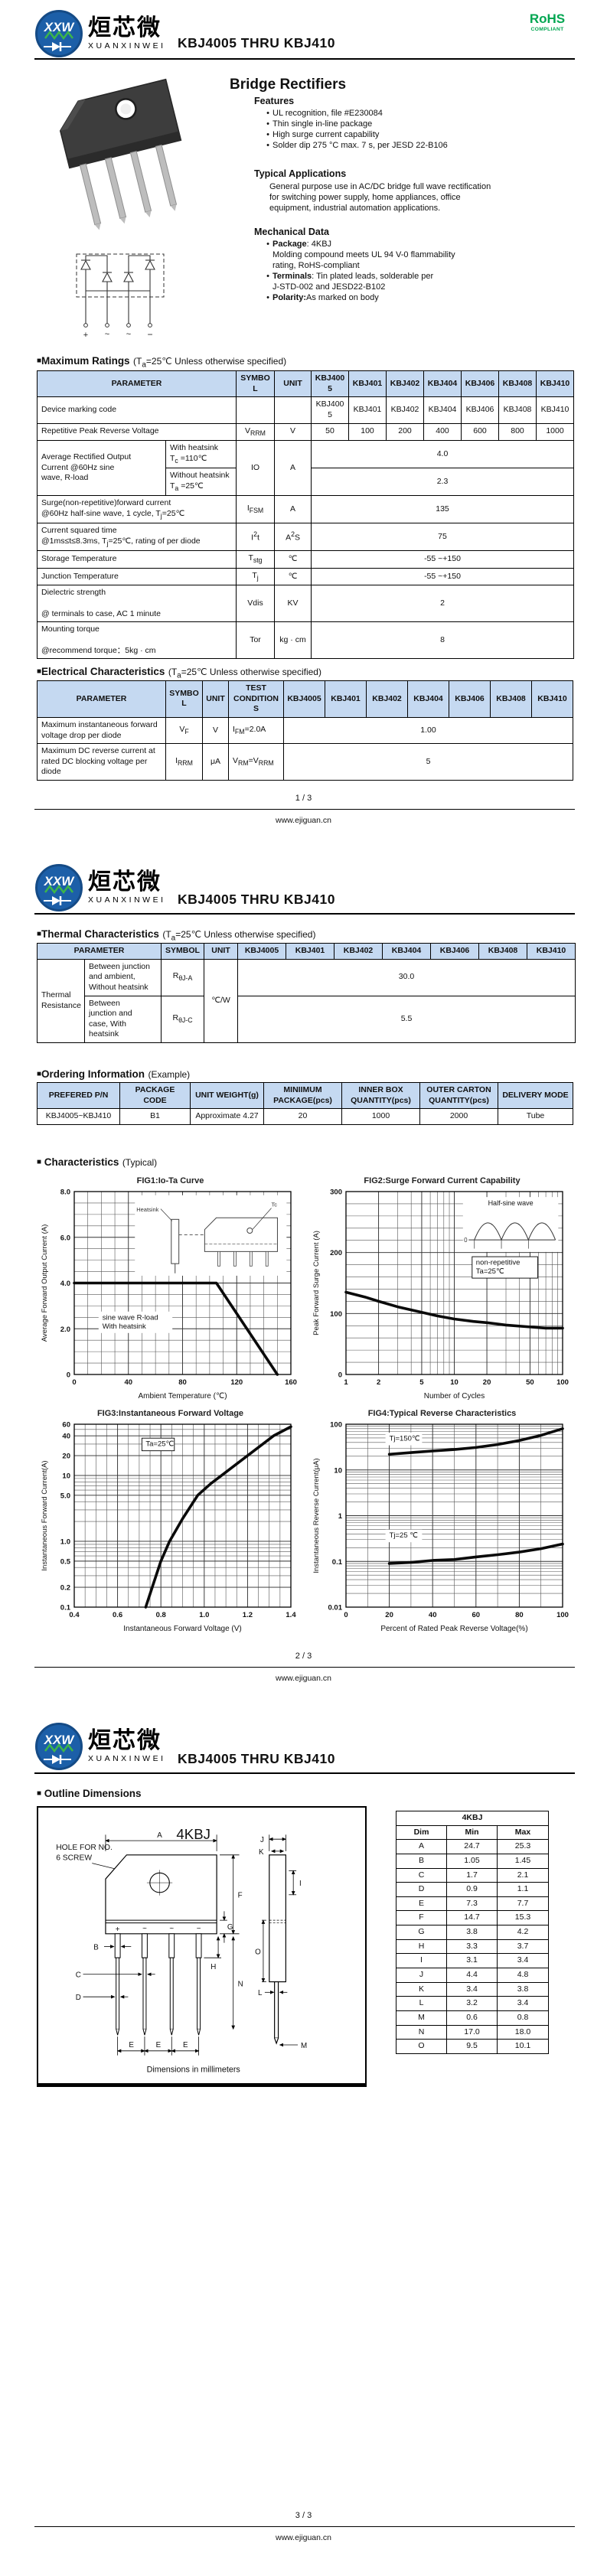  What do you see at coordinates (499, 1263) in the screenshot?
I see `svg-text: non-repetitive` at bounding box center [499, 1263].